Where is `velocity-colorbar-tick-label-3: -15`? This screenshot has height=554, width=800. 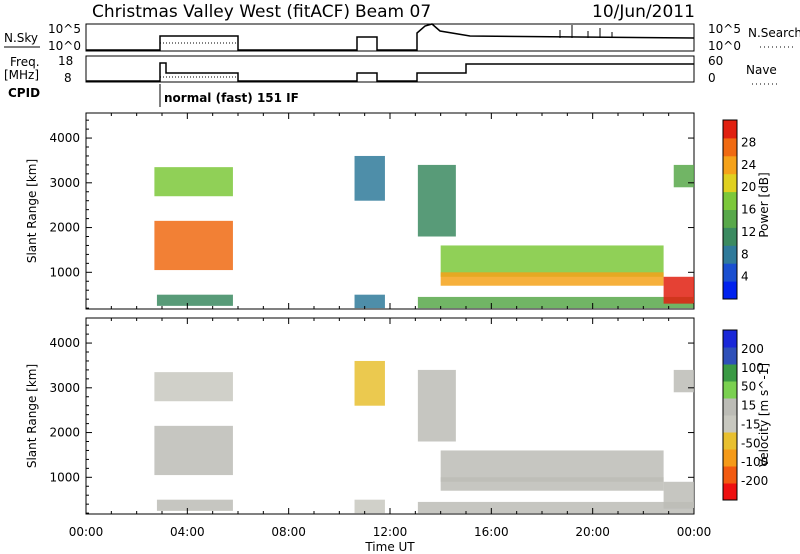 velocity-colorbar-tick-label-3: -15 is located at coordinates (751, 424).